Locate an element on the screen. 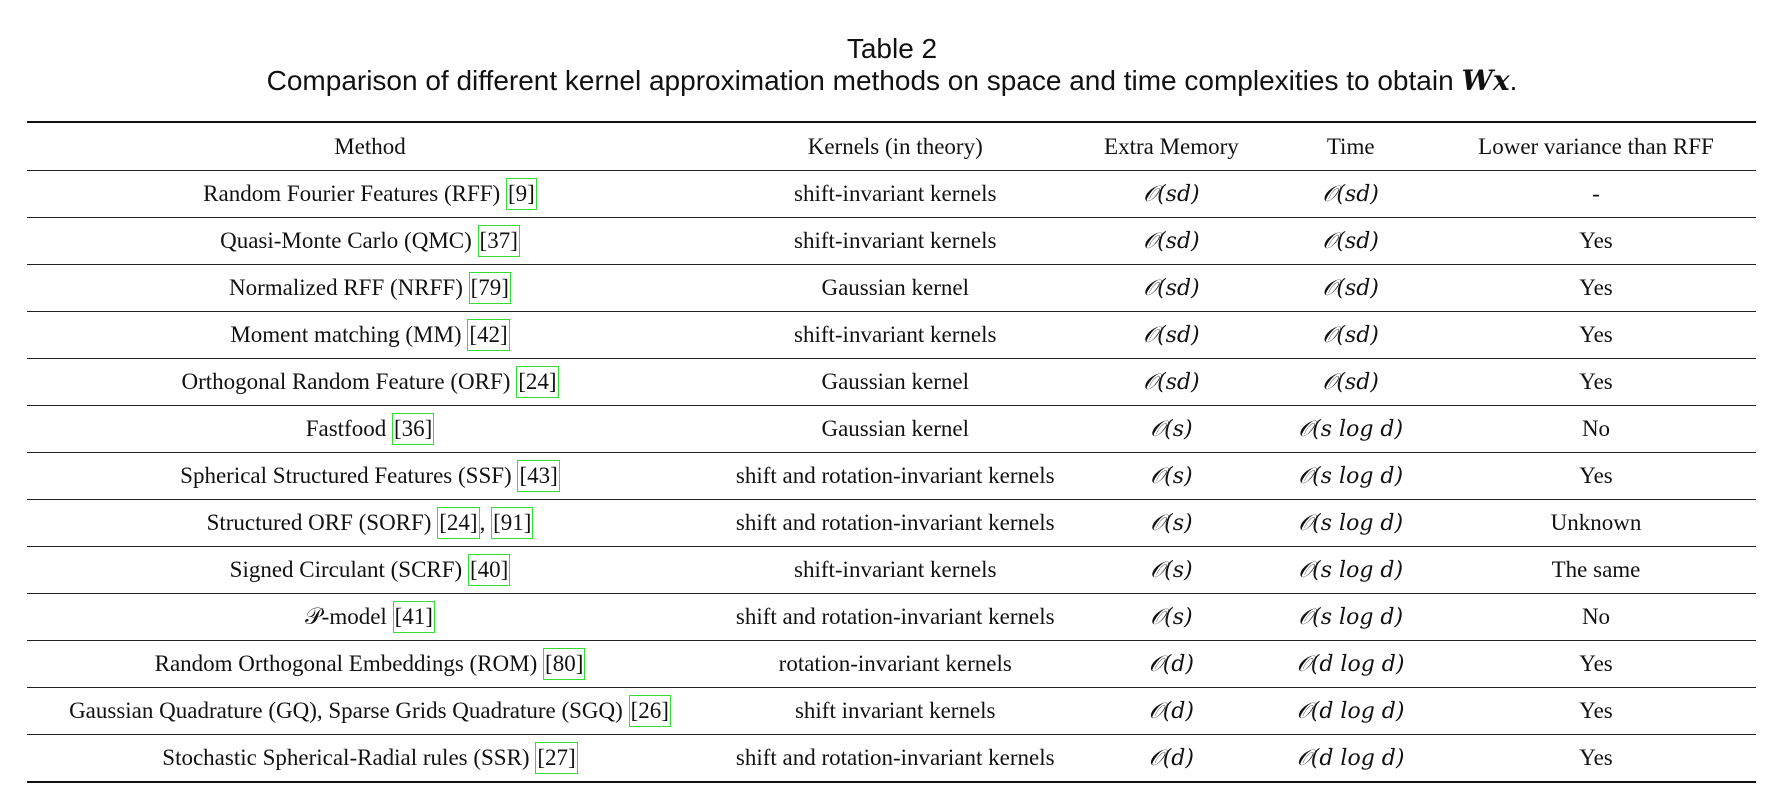 The height and width of the screenshot is (800, 1784). method-name: Structured ORF (SORF) is located at coordinates (322, 522).